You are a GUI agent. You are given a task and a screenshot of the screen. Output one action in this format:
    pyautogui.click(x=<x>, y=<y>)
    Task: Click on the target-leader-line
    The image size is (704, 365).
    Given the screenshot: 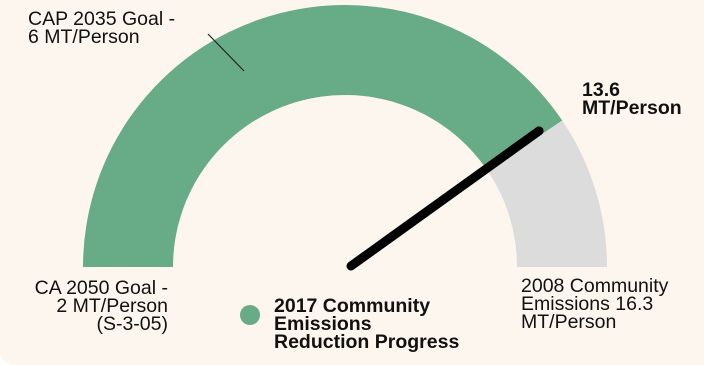 What is the action you would take?
    pyautogui.click(x=226, y=52)
    